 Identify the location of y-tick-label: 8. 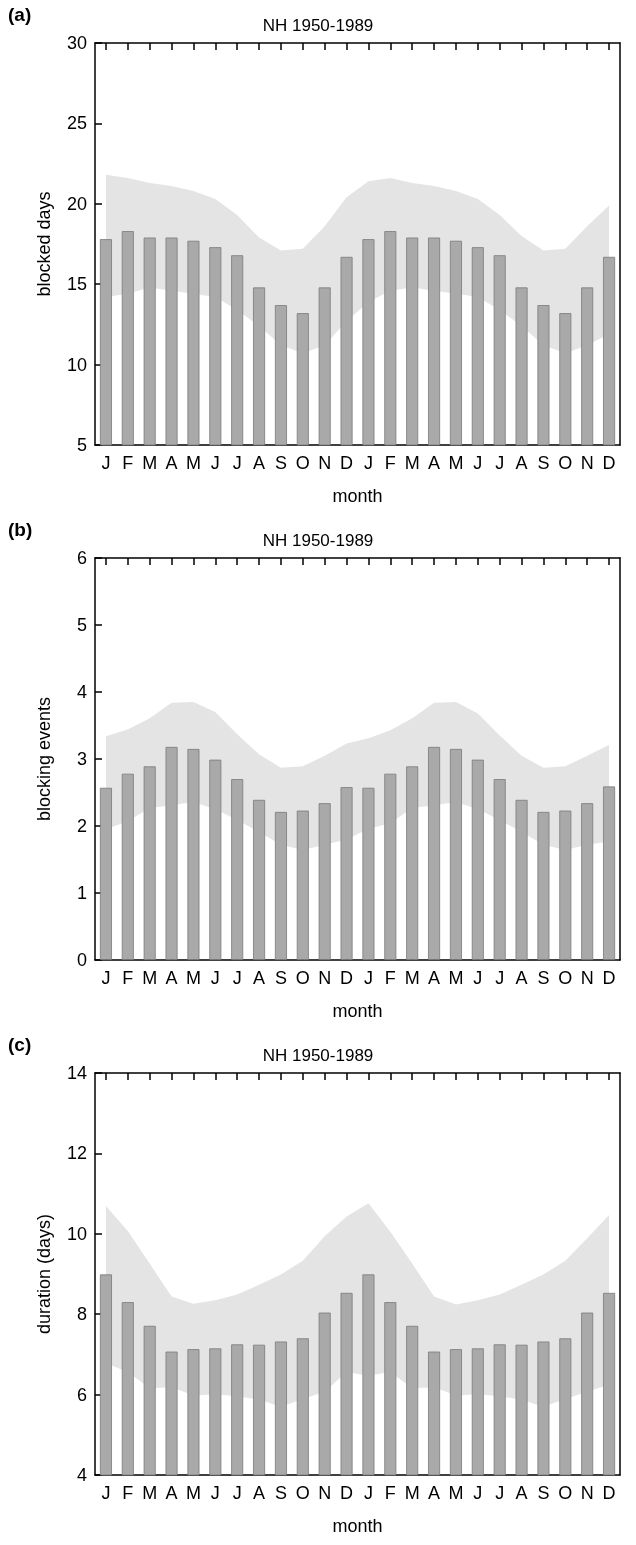
(81, 1314).